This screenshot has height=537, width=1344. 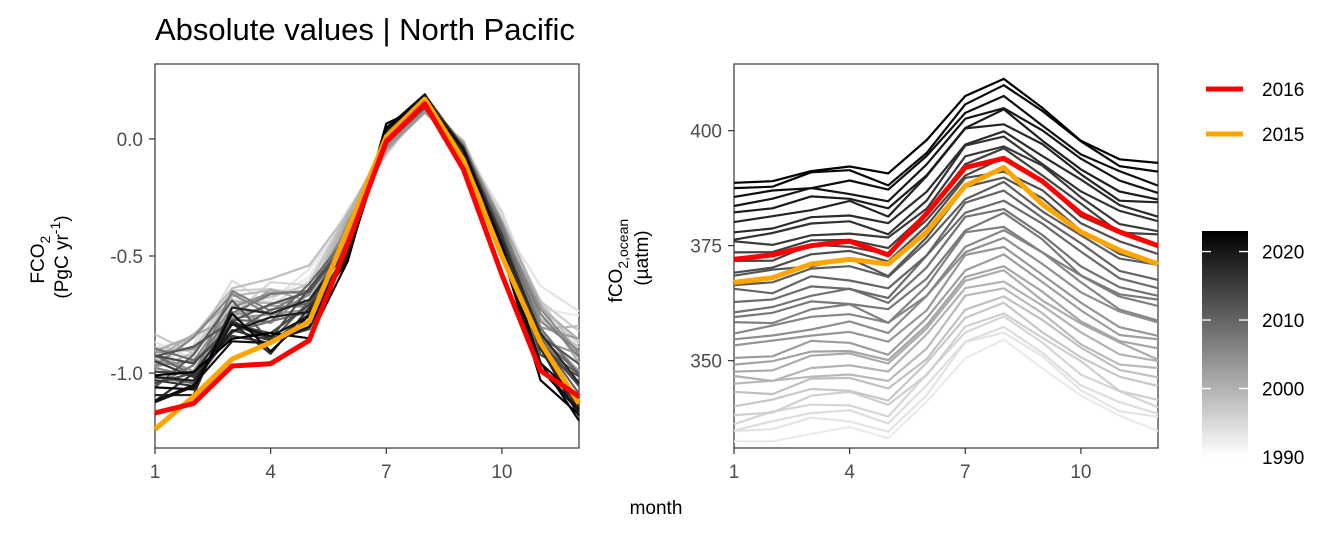 What do you see at coordinates (270, 472) in the screenshot?
I see `left-x-tick-label-4: 4` at bounding box center [270, 472].